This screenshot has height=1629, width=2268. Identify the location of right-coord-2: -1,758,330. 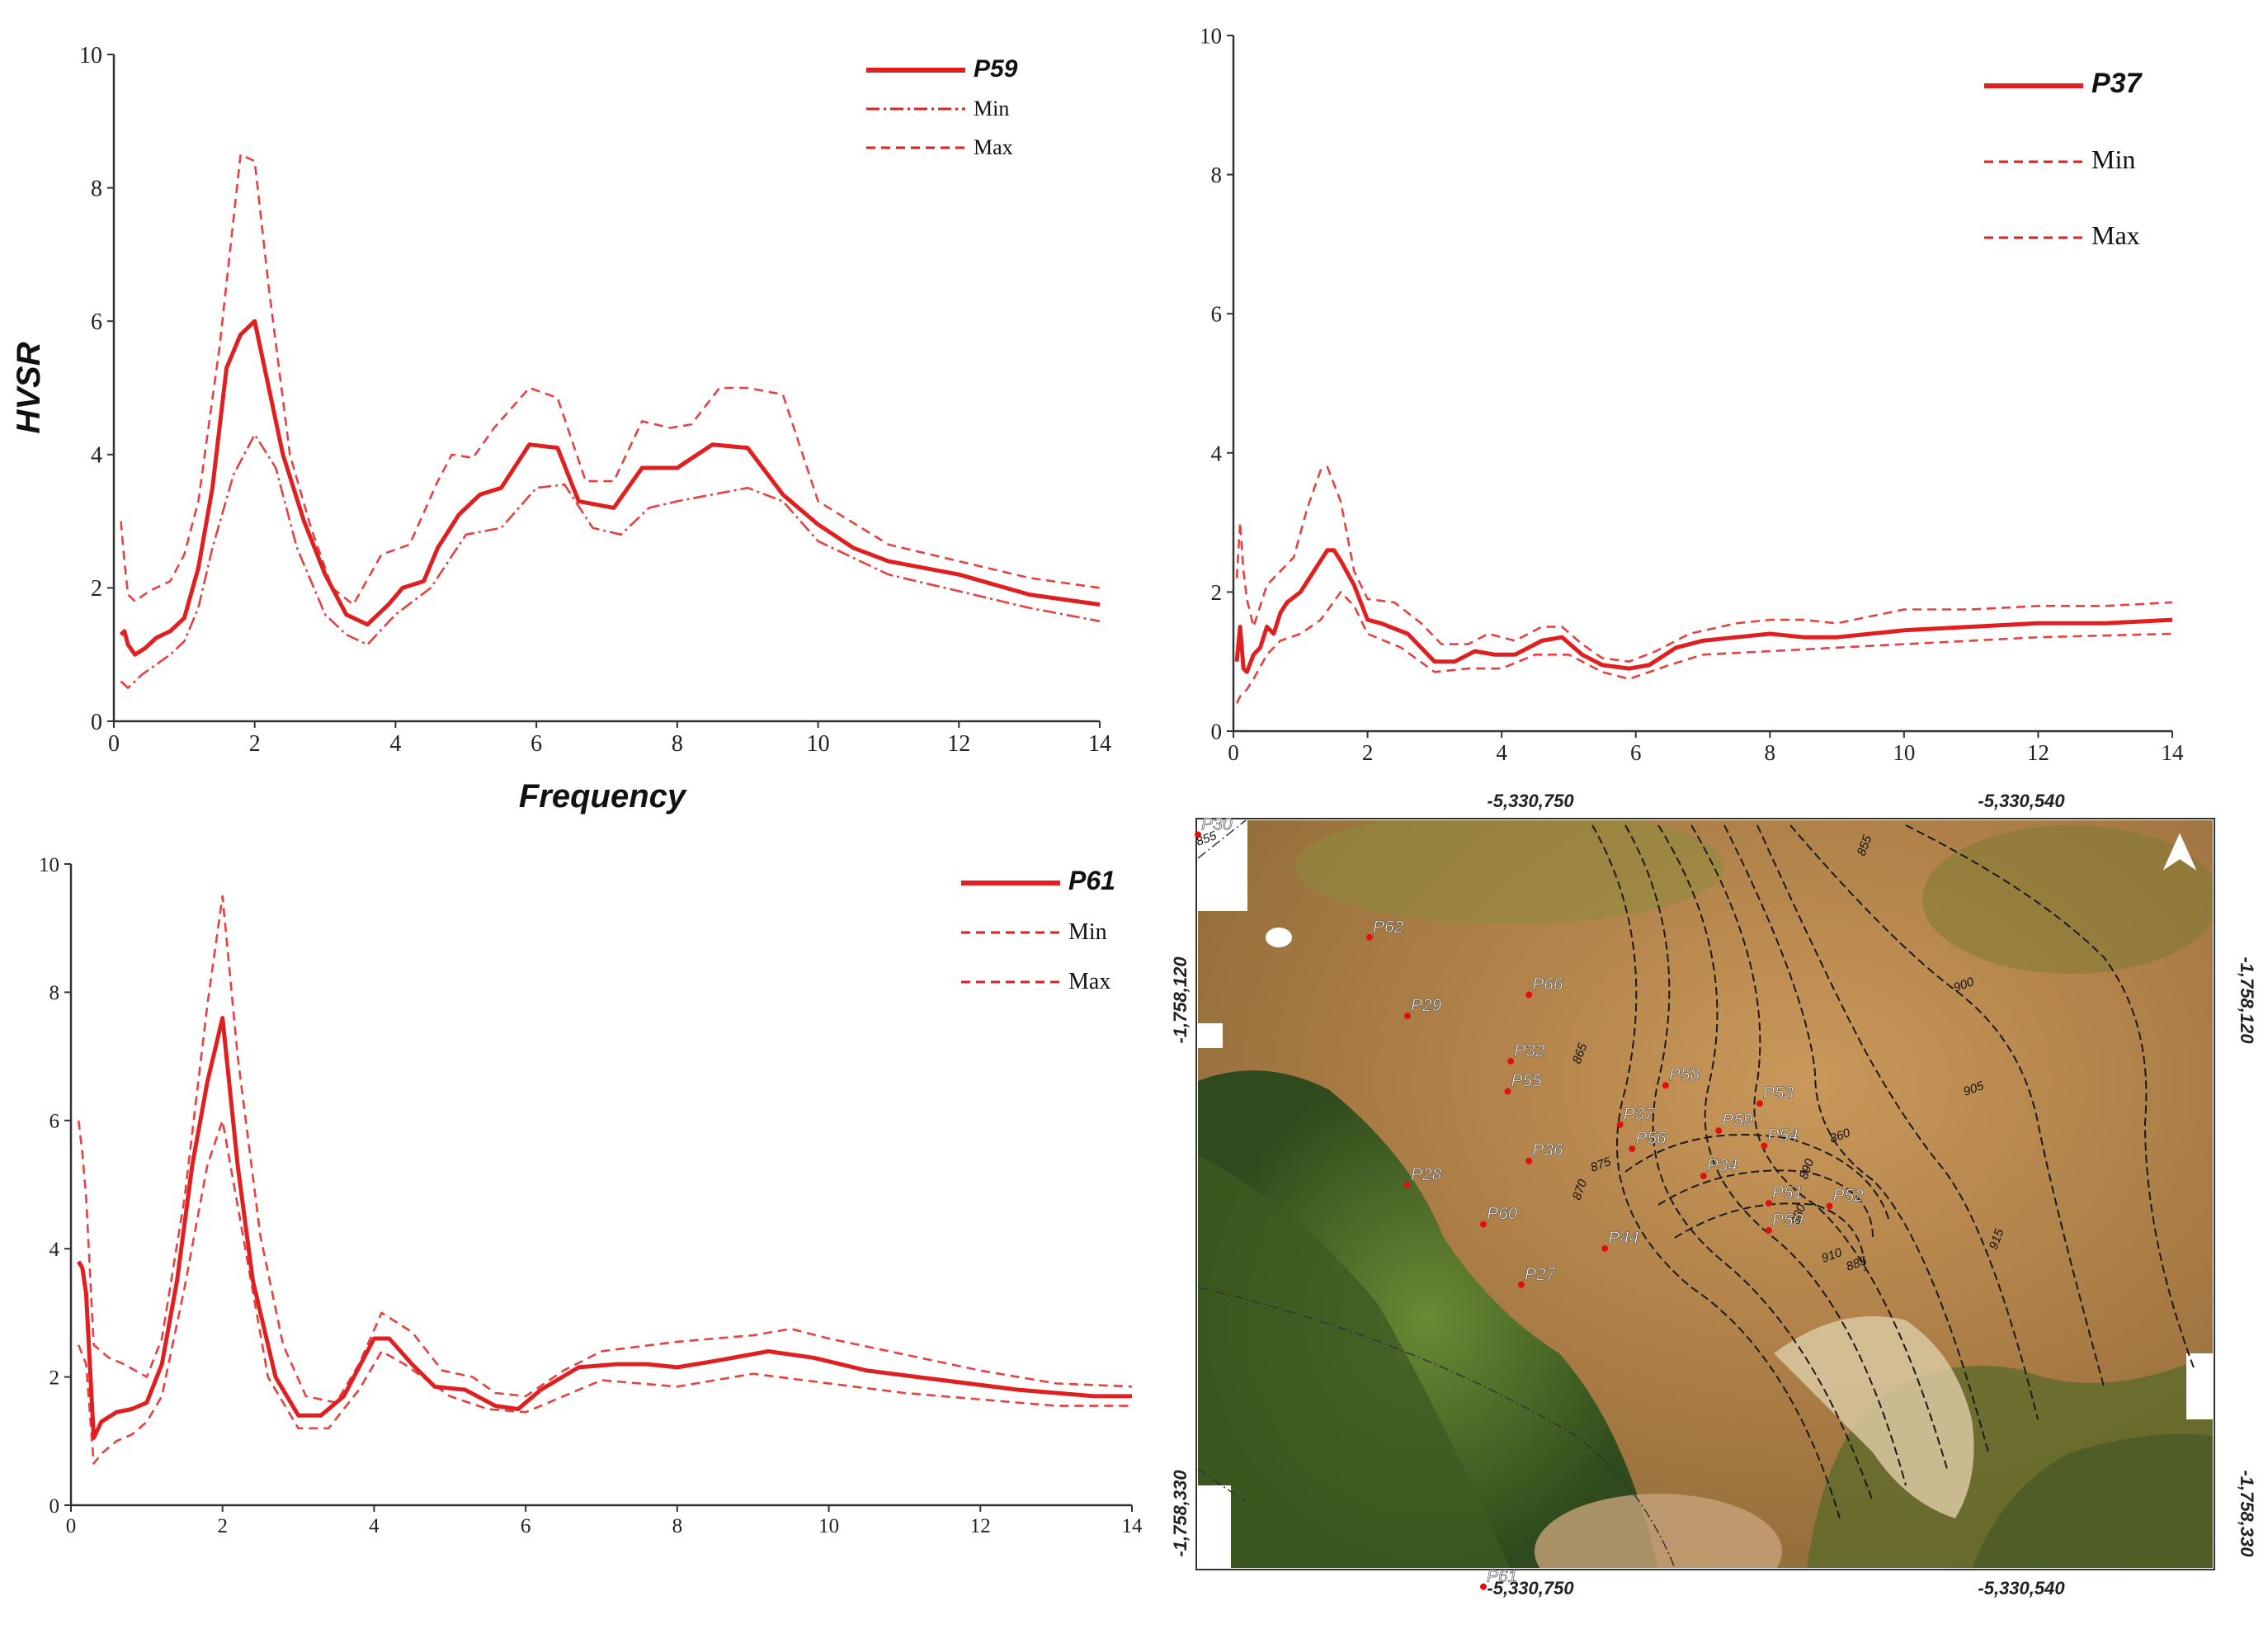
(2247, 1513).